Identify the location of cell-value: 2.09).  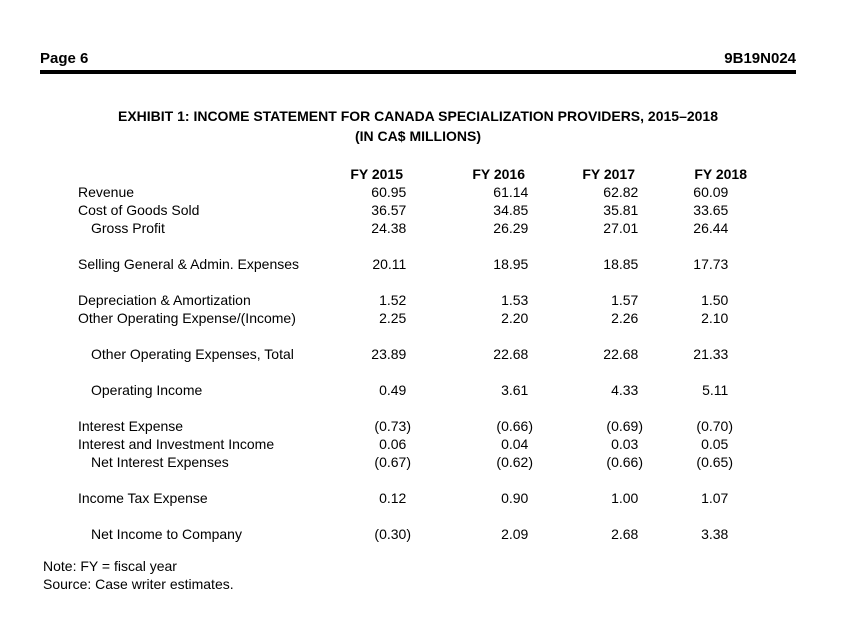
(515, 534).